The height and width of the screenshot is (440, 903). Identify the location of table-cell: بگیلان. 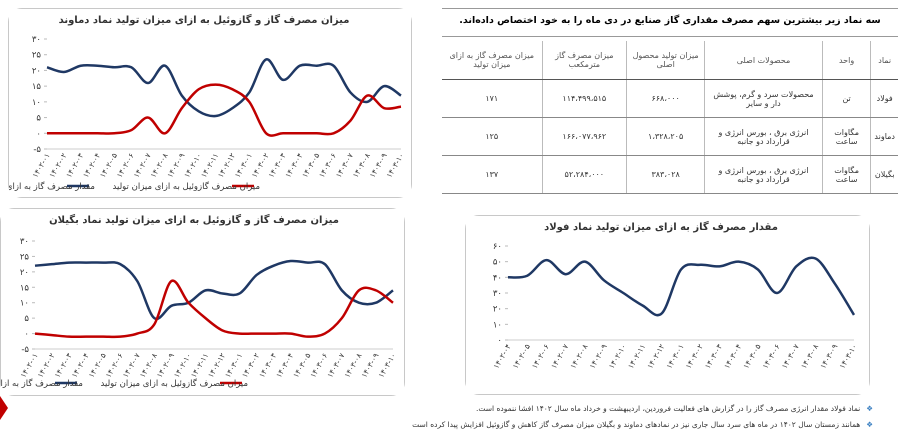
(884, 174).